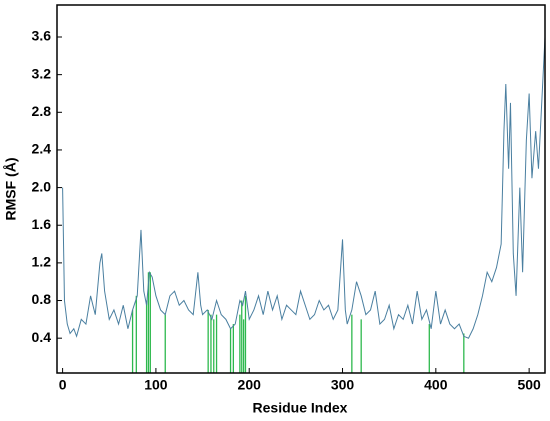  What do you see at coordinates (42, 111) in the screenshot?
I see `y-tick-label: 2.8` at bounding box center [42, 111].